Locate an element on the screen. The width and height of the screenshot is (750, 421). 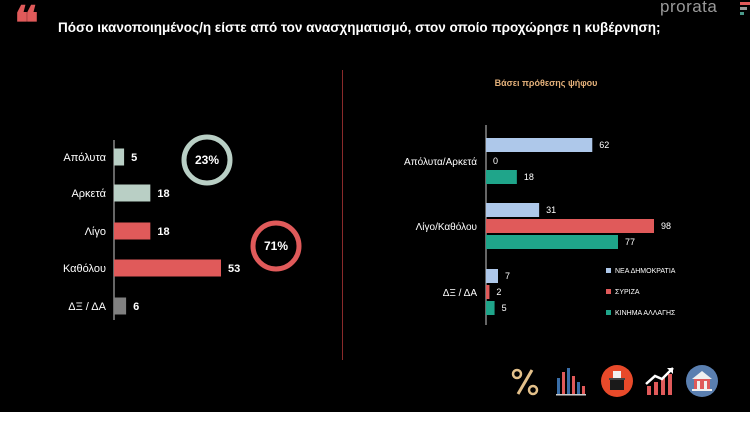
right-category-label: Λίγο/Καθόλου is located at coordinates (446, 227).